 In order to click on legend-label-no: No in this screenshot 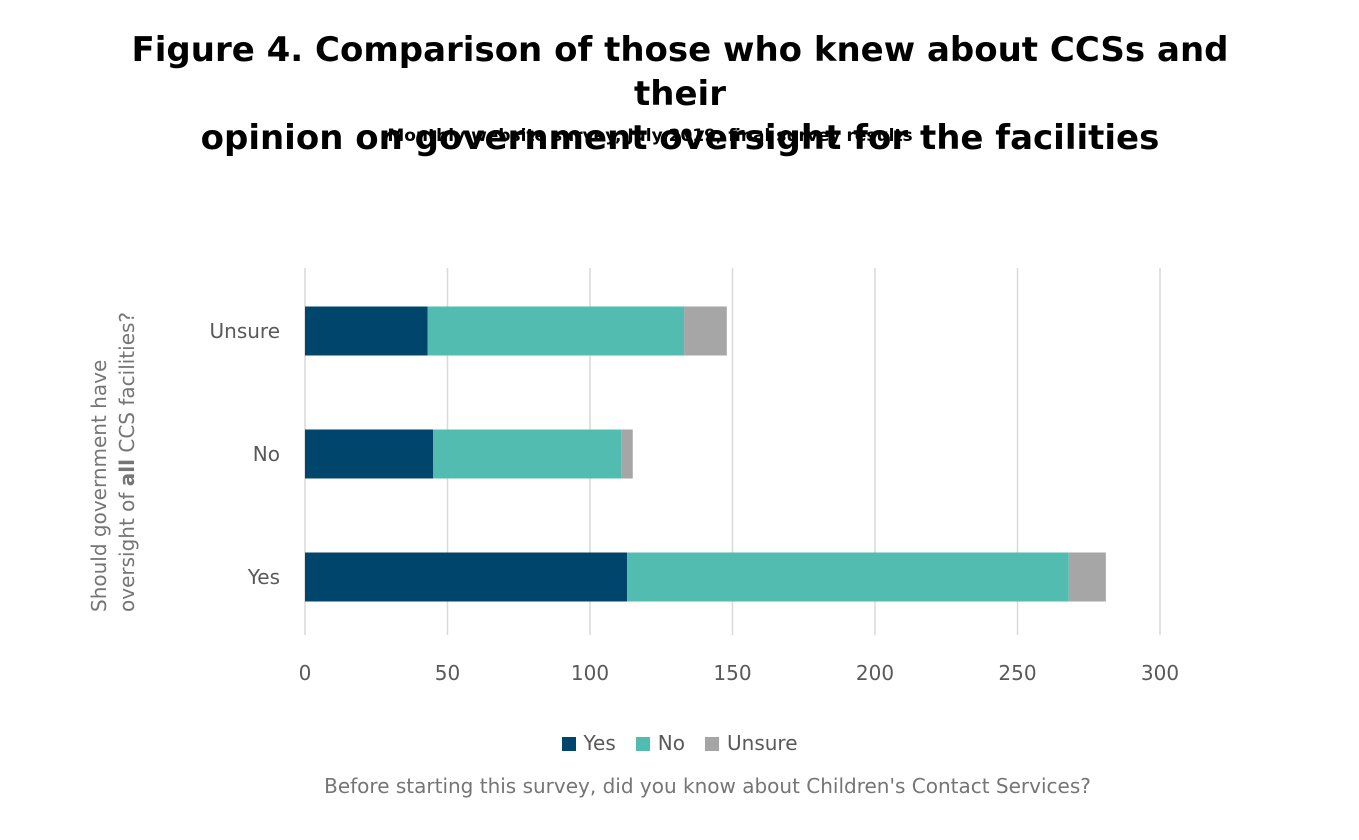, I will do `click(671, 742)`.